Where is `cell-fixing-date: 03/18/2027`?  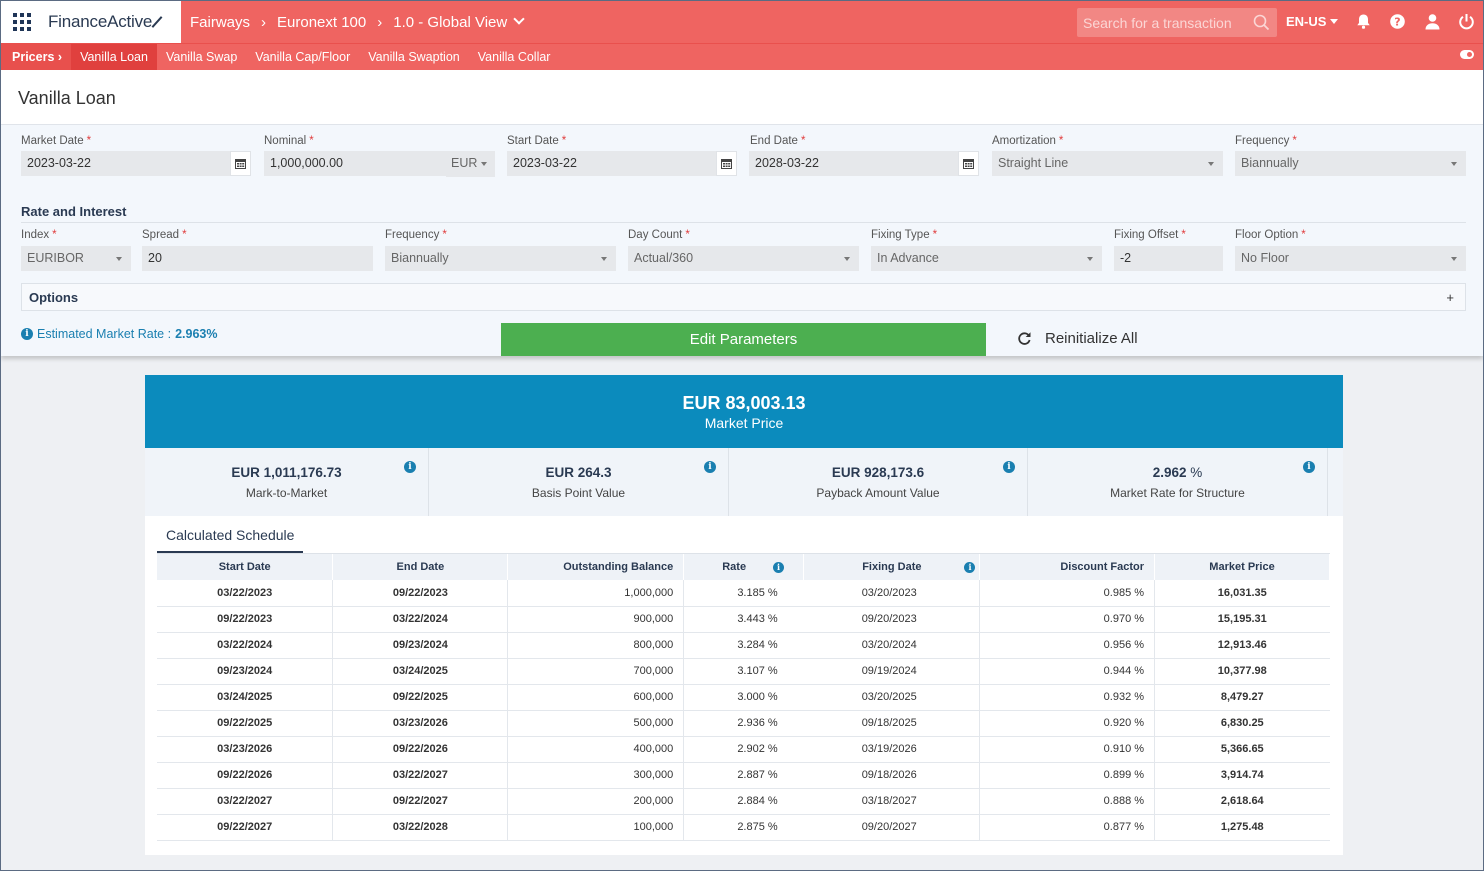 cell-fixing-date: 03/18/2027 is located at coordinates (892, 801).